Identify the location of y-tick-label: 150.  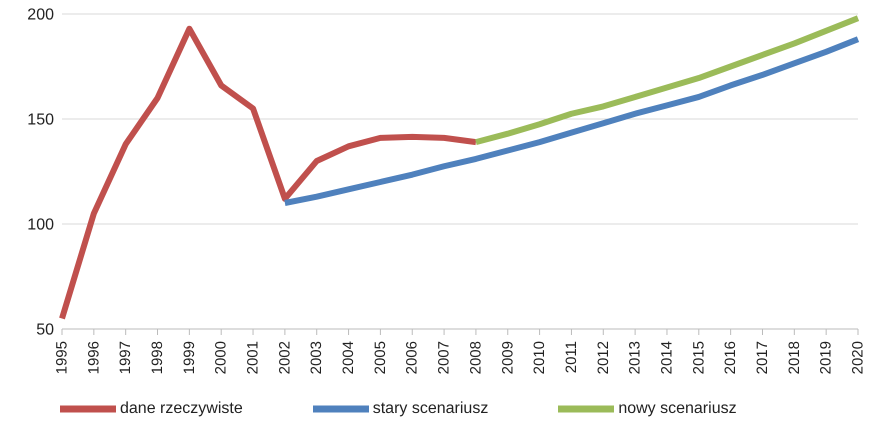
(40, 120).